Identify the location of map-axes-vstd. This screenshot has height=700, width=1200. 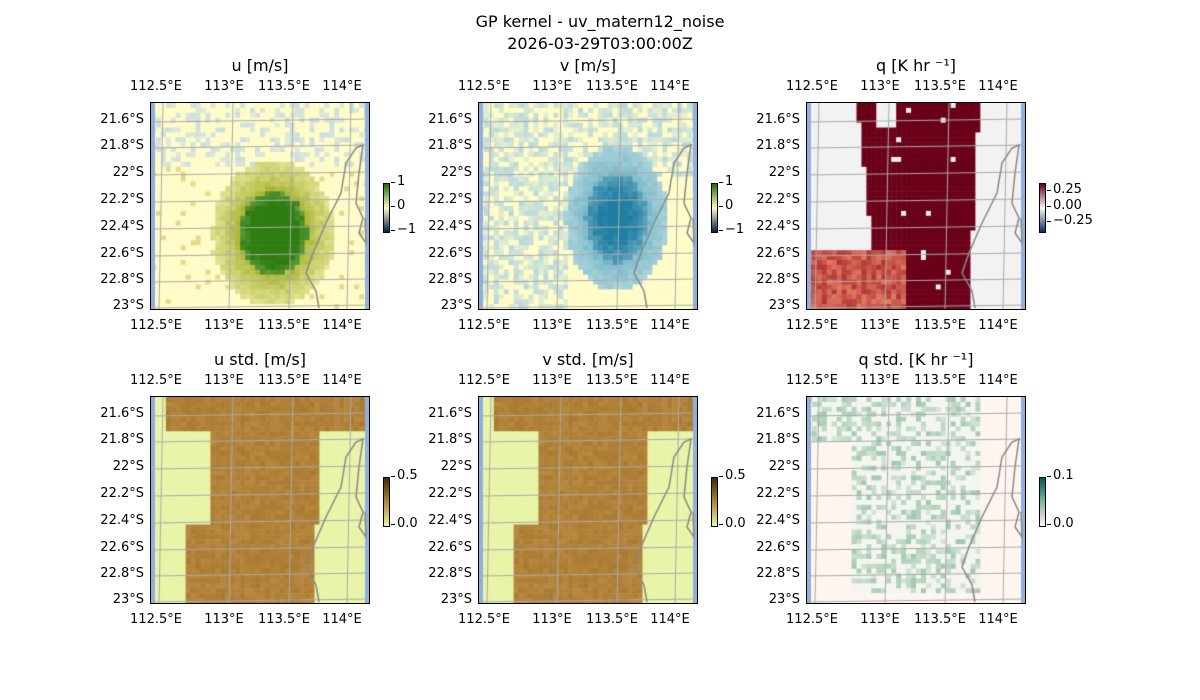
(588, 500).